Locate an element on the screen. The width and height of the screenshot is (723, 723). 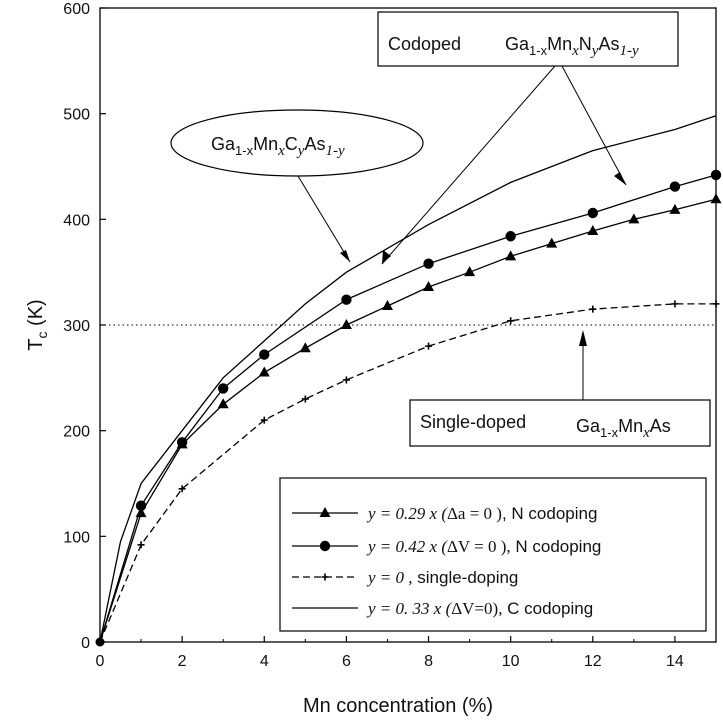
y-tick-label: 400 is located at coordinates (76, 220).